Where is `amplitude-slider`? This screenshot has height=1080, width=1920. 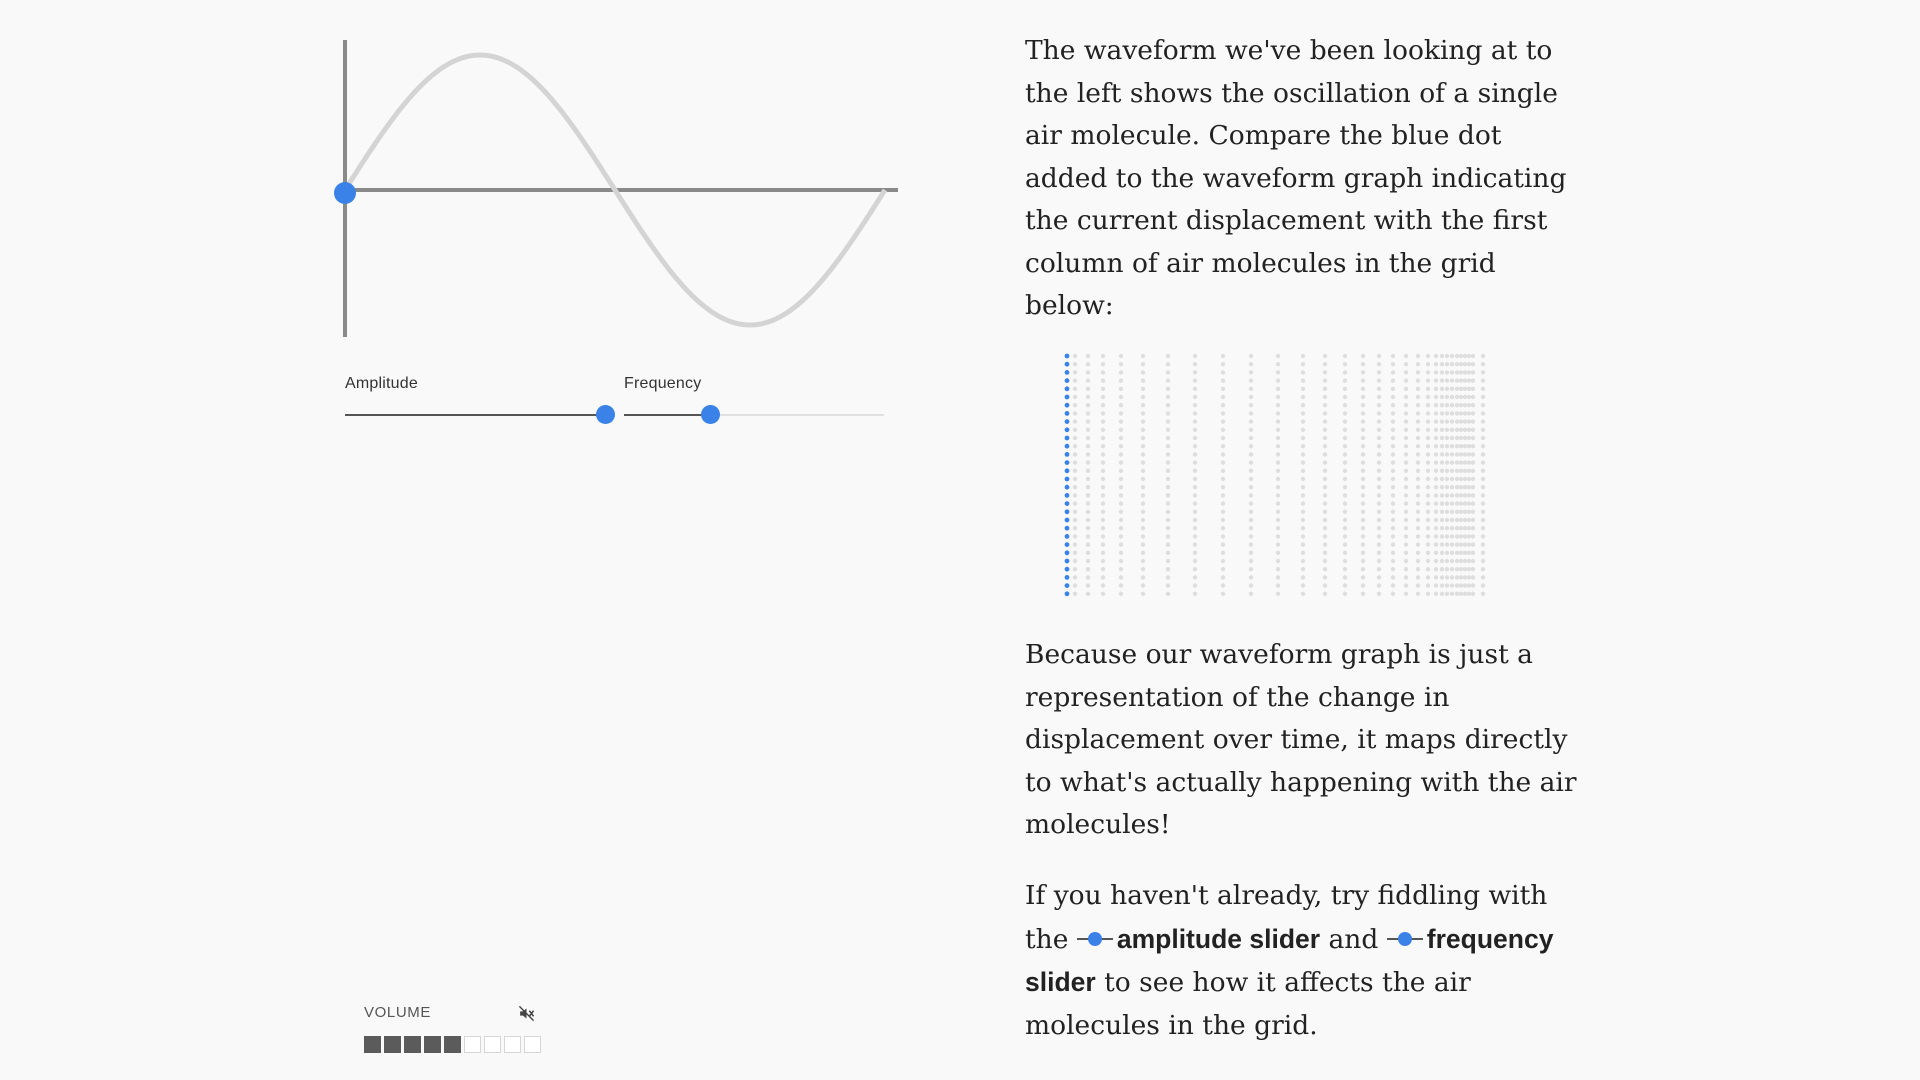
amplitude-slider is located at coordinates (480, 414).